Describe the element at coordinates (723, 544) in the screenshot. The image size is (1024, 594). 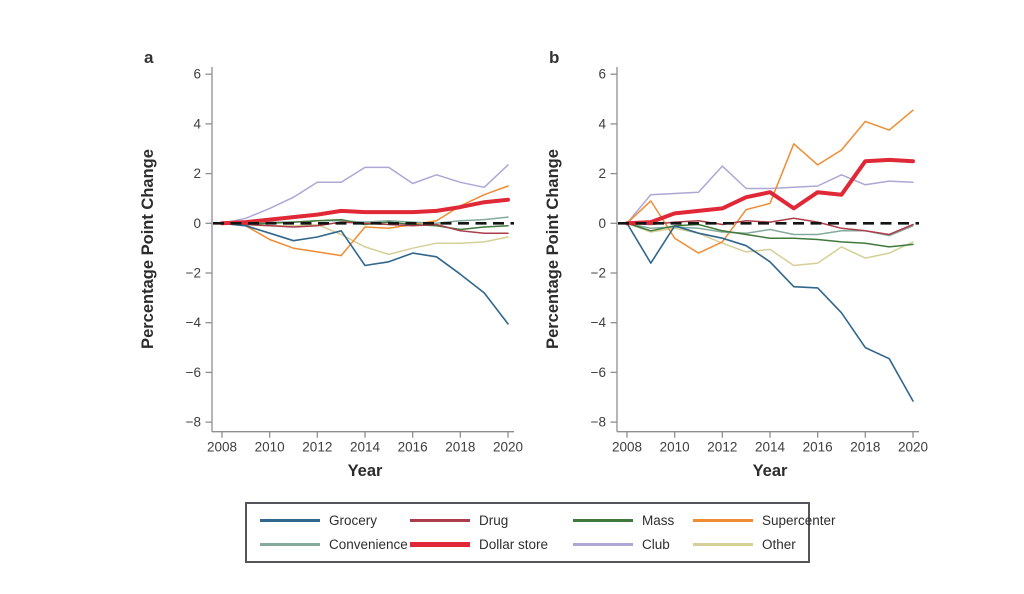
I see `legend-swatch-other-line` at that location.